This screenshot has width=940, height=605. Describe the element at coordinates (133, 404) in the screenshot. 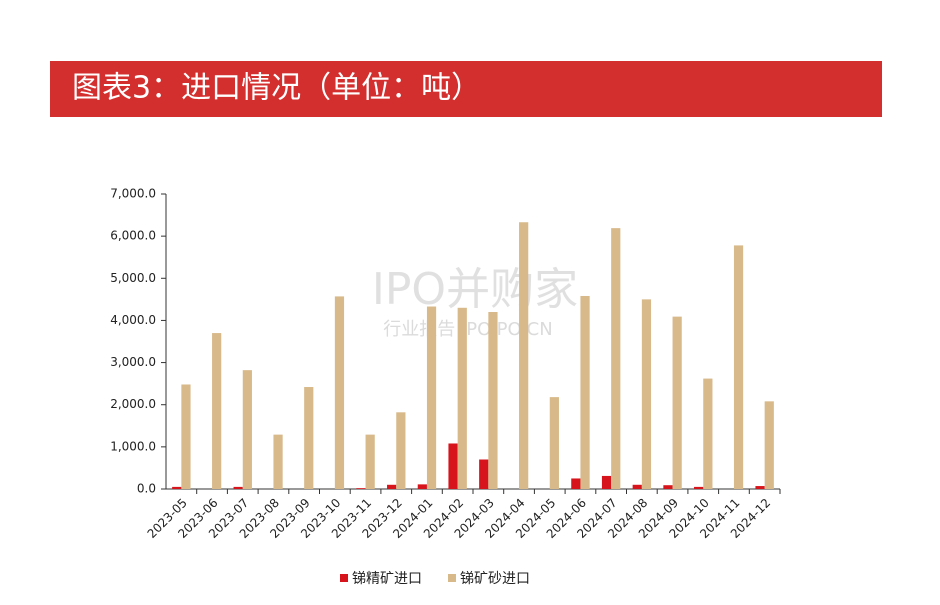

I see `y-tick-label: 2,000.0` at that location.